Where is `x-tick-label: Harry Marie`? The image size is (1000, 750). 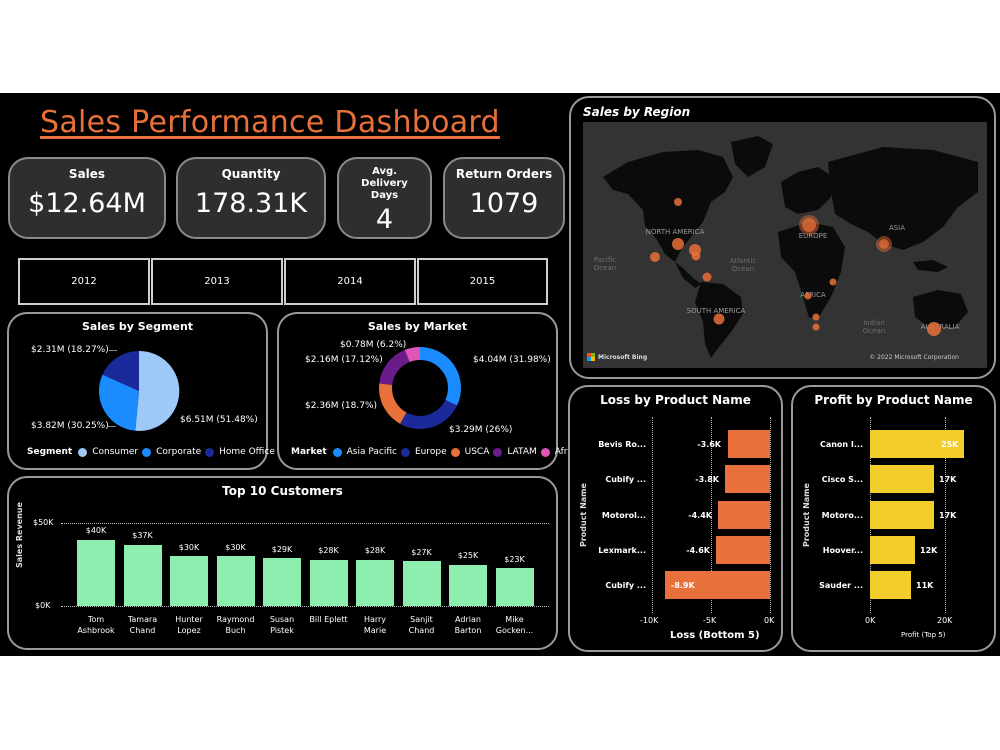 x-tick-label: Harry Marie is located at coordinates (375, 625).